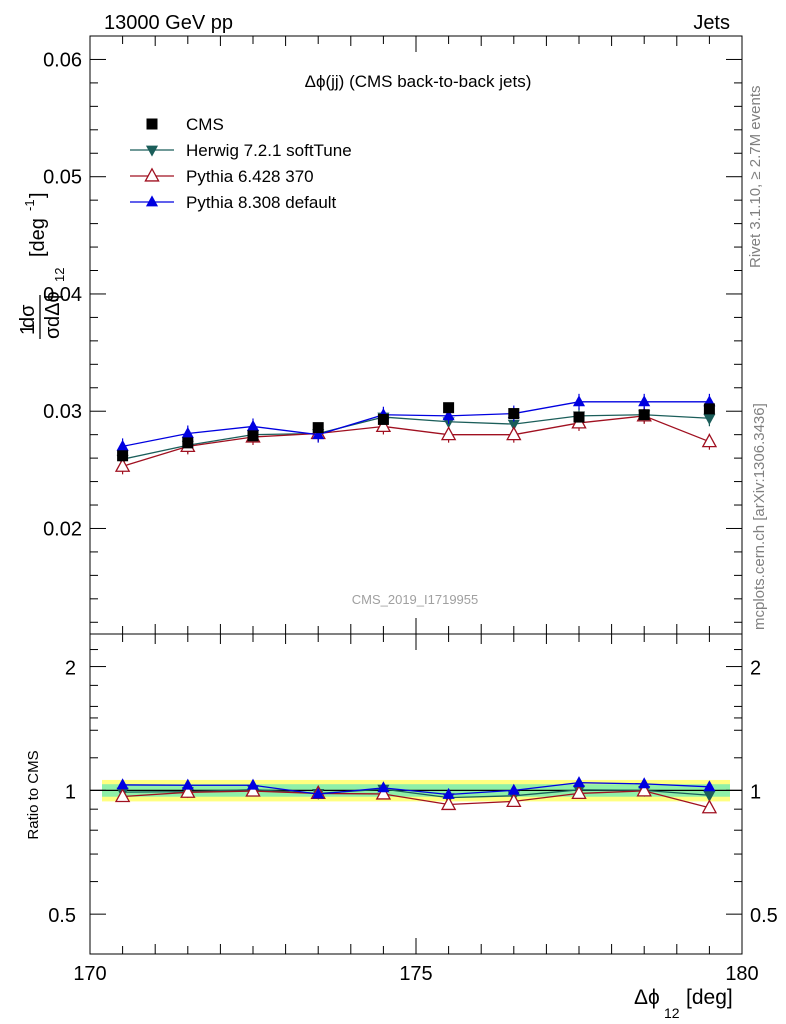  What do you see at coordinates (415, 599) in the screenshot?
I see `analysis-watermark: CMS_2019_I1719955` at bounding box center [415, 599].